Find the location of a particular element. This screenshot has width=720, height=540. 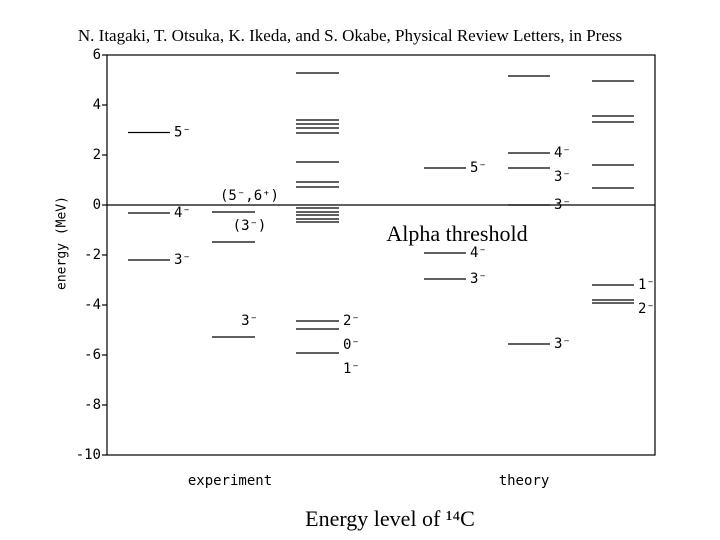

y-tick-label: 4 is located at coordinates (97, 105).